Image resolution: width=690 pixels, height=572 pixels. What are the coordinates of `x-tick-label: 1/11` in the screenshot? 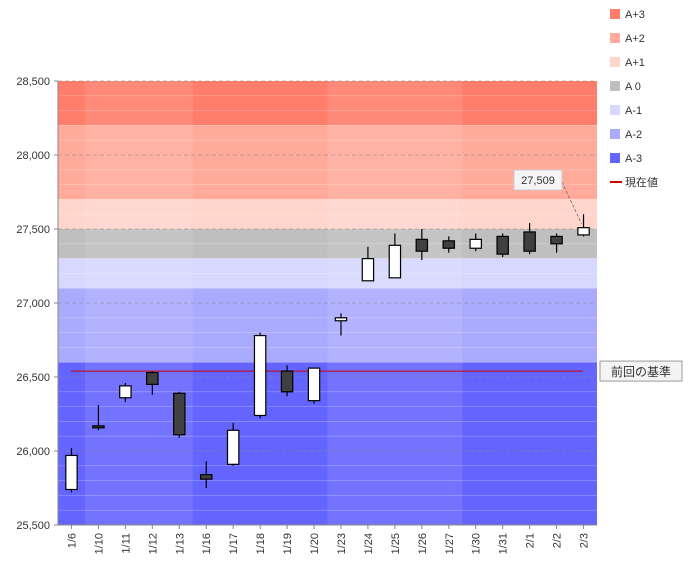 It's located at (126, 543).